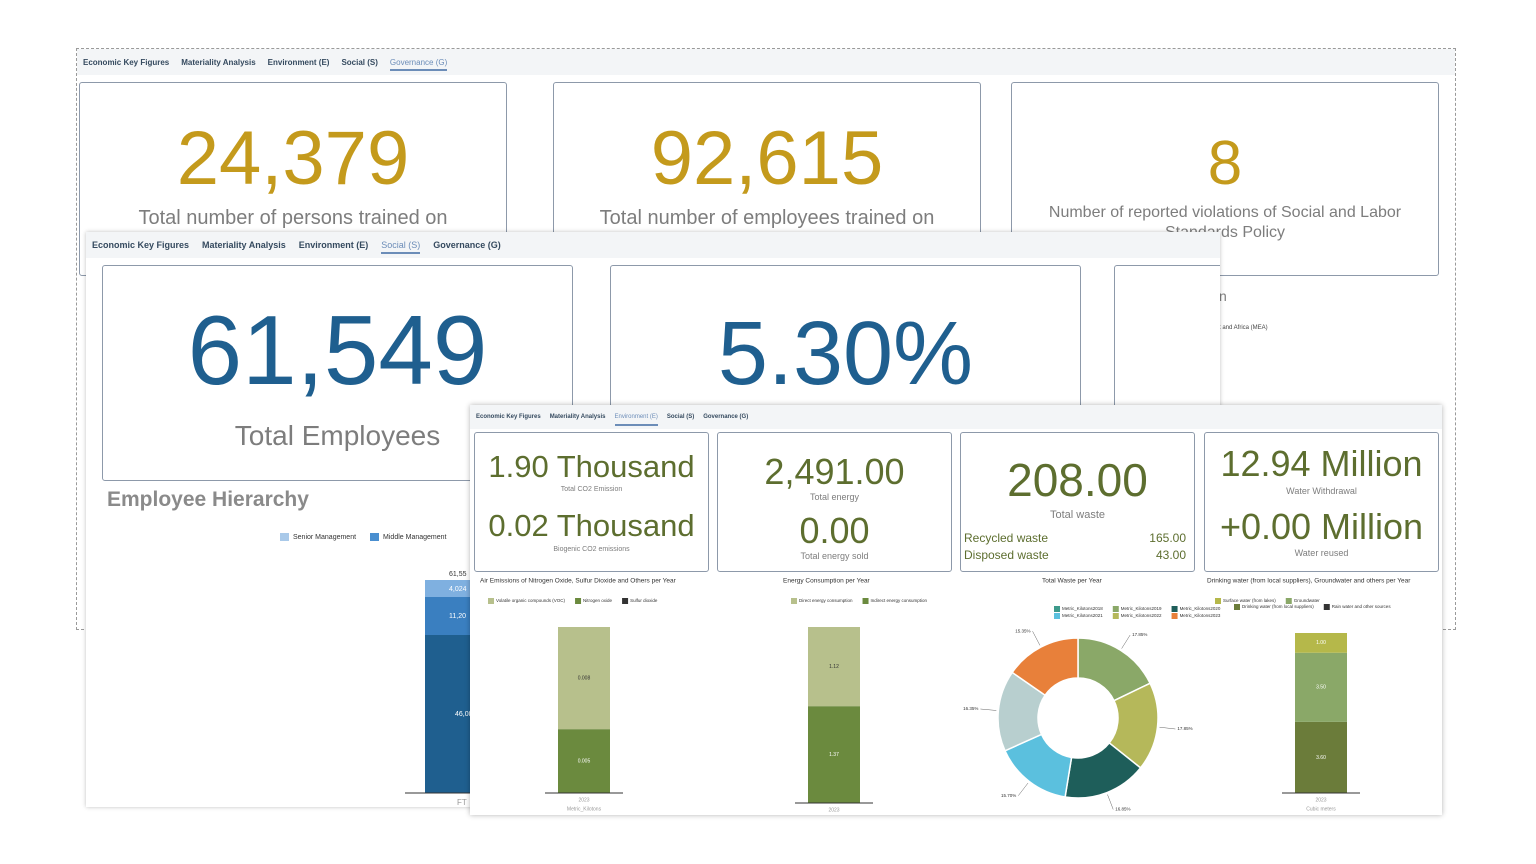  What do you see at coordinates (1141, 608) in the screenshot?
I see `legend-label: Metric_Kilotons2019` at bounding box center [1141, 608].